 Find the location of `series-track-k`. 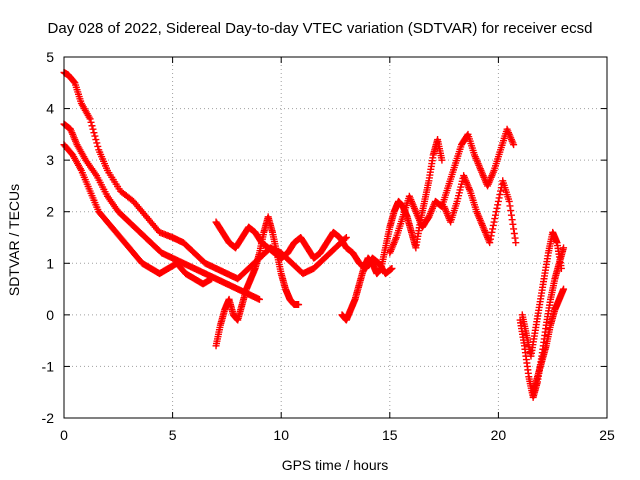

series-track-k is located at coordinates (548, 340).